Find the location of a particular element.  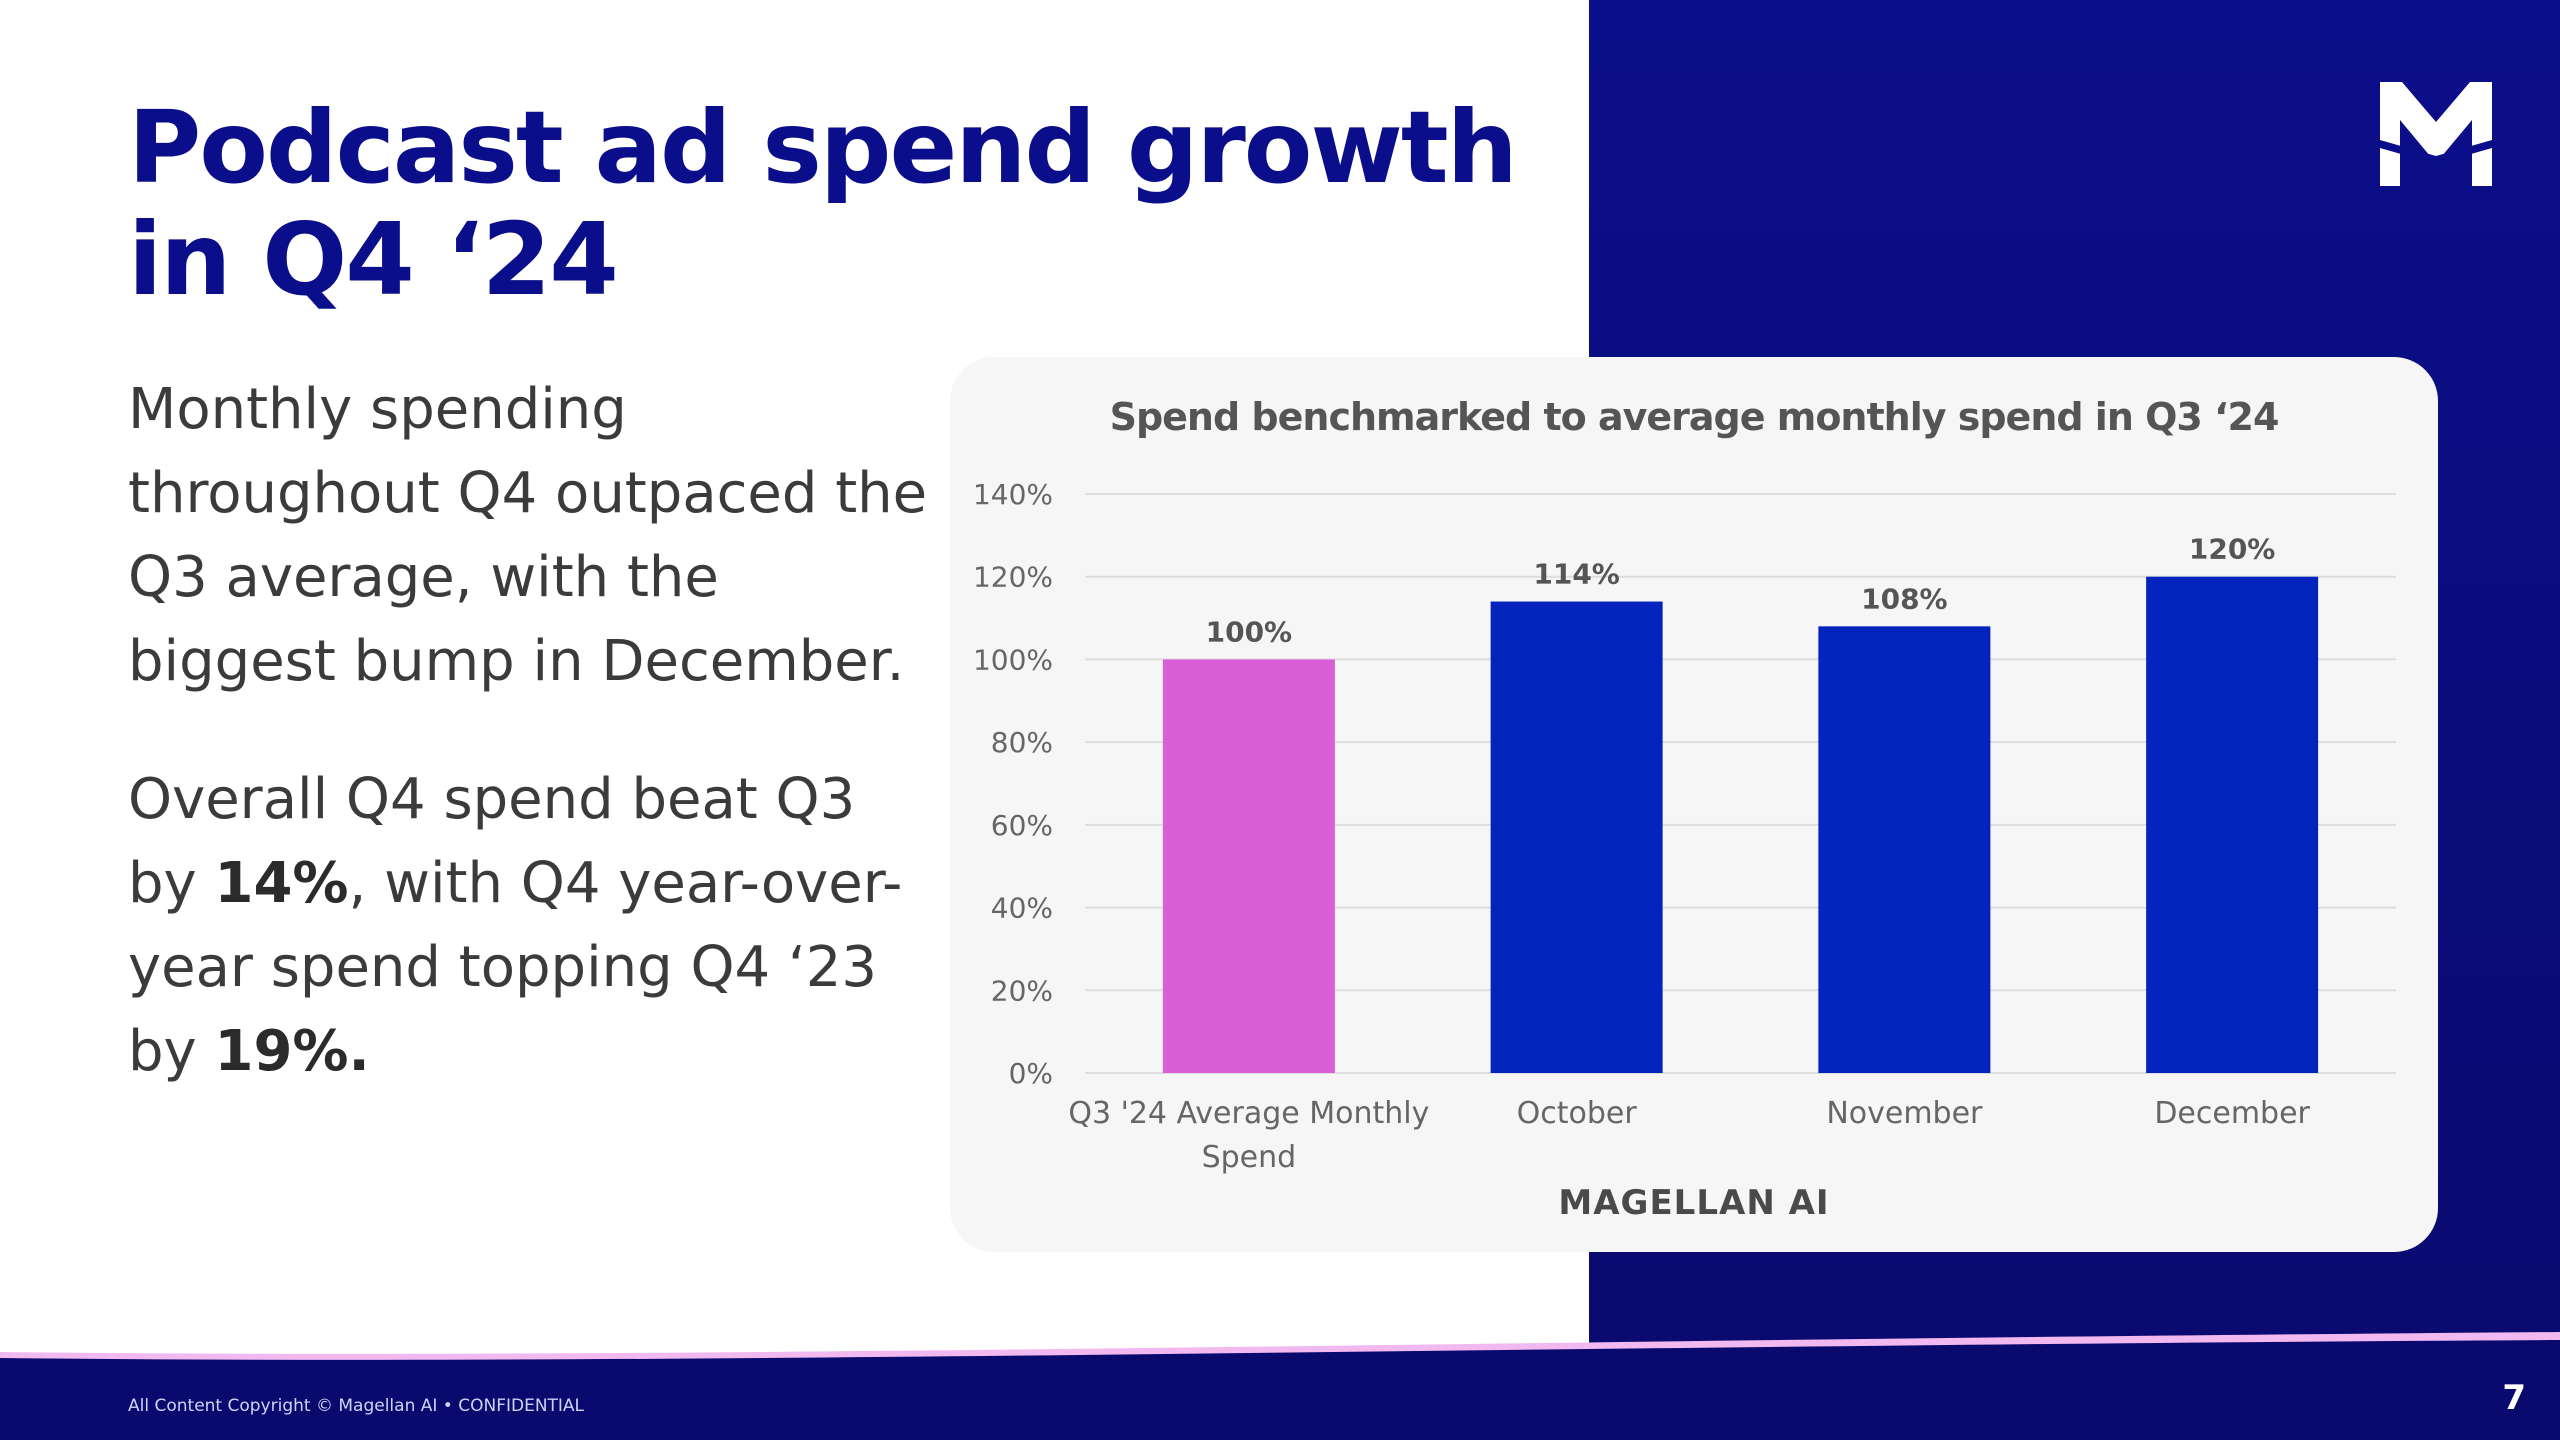

data-label: 114% is located at coordinates (1576, 574).